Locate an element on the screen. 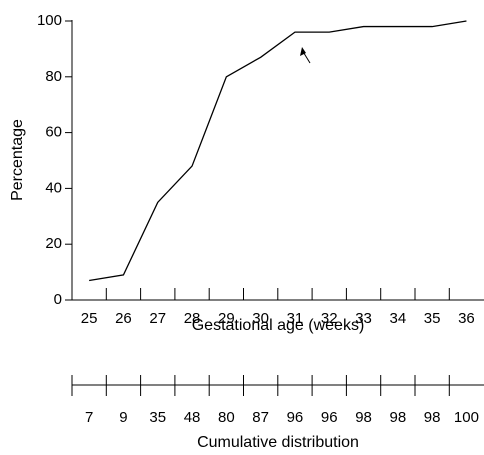 The height and width of the screenshot is (455, 484). x-tick-label: 26 is located at coordinates (123, 318).